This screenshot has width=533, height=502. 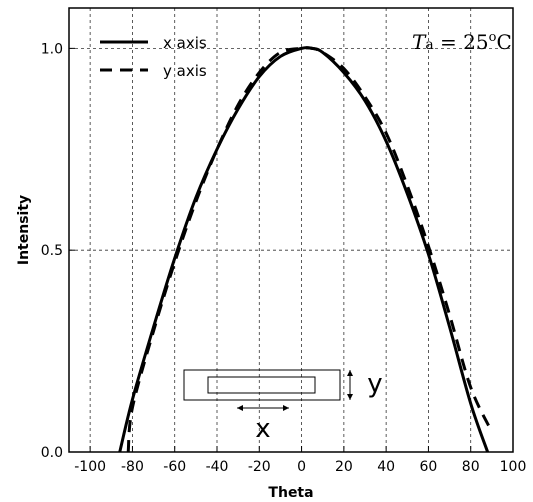 What do you see at coordinates (24, 230) in the screenshot?
I see `y-axis-title: Intensity` at bounding box center [24, 230].